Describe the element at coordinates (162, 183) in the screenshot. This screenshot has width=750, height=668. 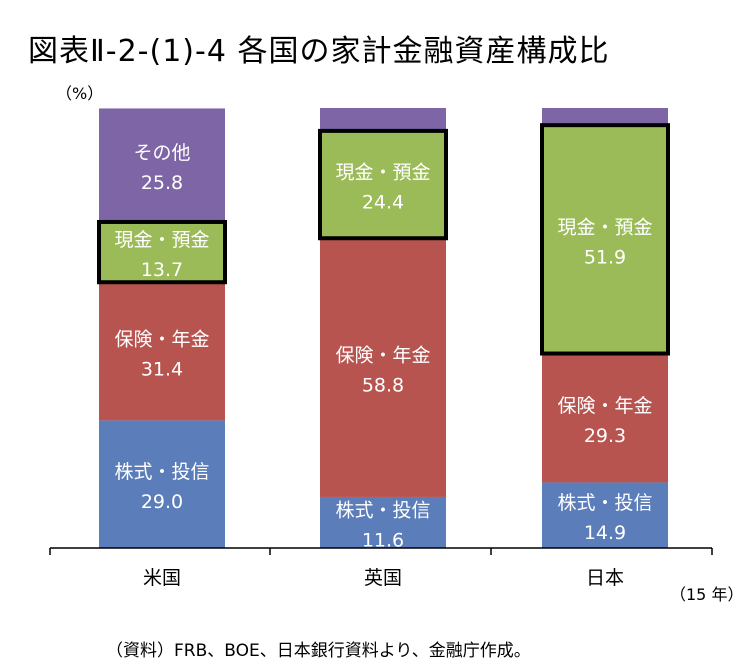
I see `segment-value-label: 25.8` at that location.